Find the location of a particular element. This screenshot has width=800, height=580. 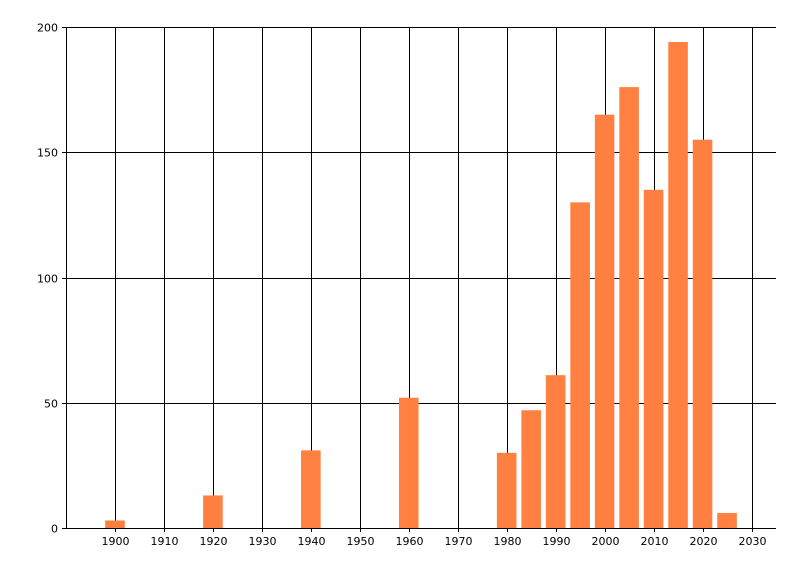

y-tick-label-50: 50 is located at coordinates (51, 404).